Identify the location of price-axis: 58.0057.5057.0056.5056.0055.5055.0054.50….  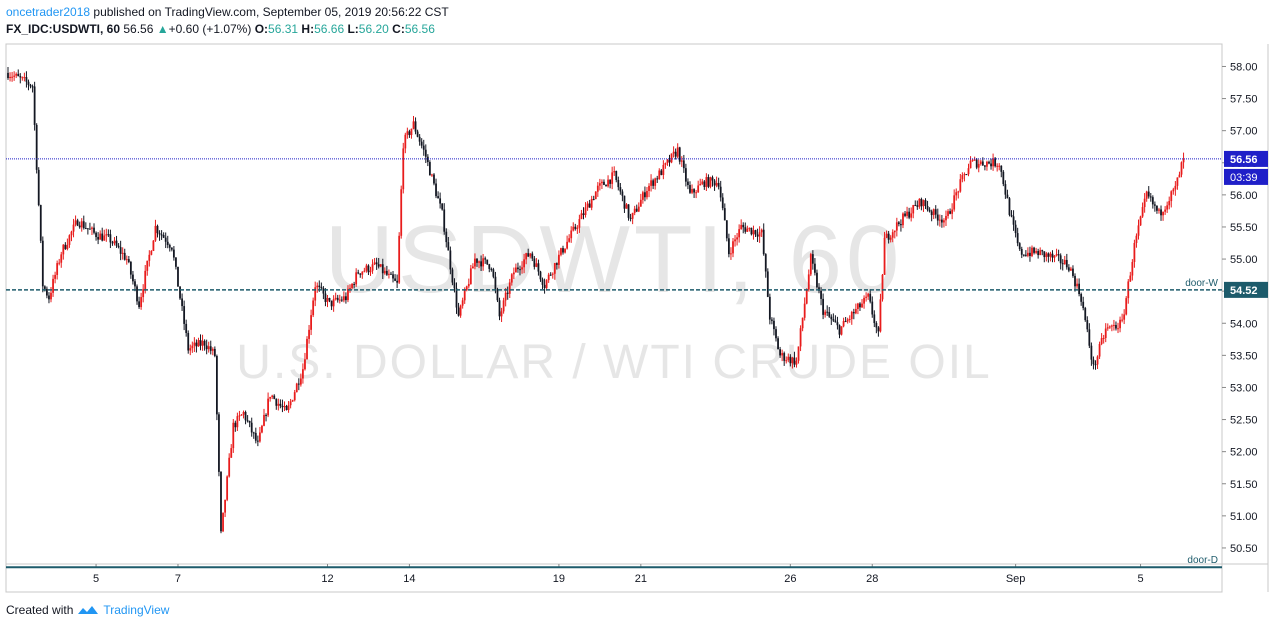
(1240, 308).